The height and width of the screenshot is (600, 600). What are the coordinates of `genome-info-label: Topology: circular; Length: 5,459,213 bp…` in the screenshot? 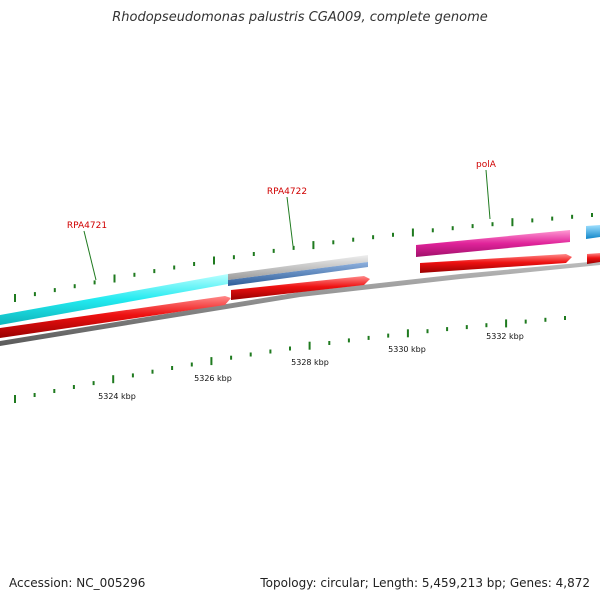 It's located at (425, 583).